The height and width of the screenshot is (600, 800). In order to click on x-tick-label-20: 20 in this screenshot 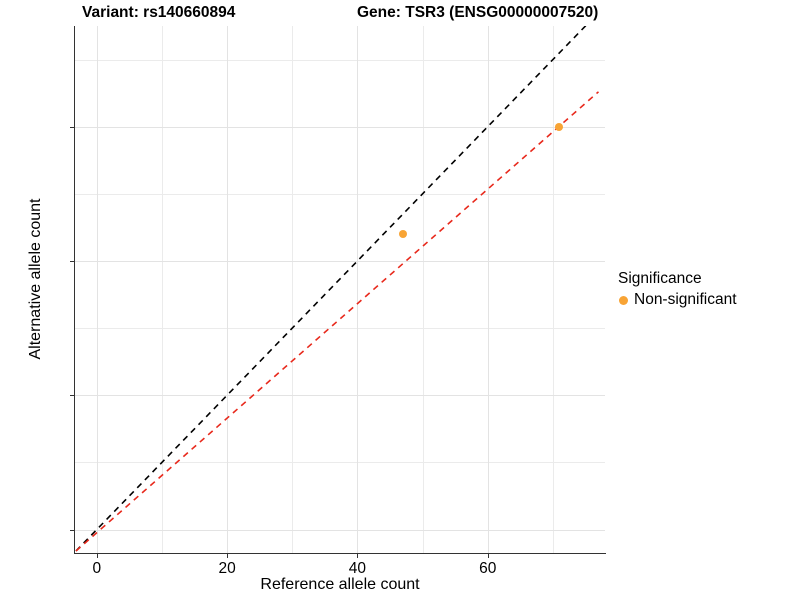, I will do `click(227, 568)`.